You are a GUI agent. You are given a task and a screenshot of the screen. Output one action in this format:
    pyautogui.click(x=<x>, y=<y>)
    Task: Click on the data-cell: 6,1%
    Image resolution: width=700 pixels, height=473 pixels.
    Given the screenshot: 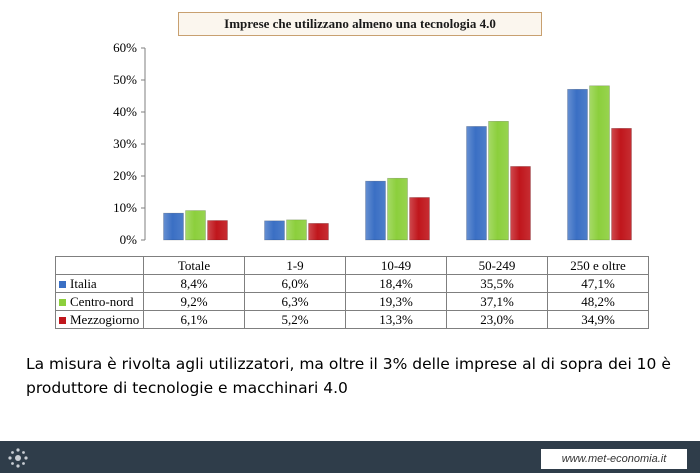 What is the action you would take?
    pyautogui.click(x=194, y=319)
    